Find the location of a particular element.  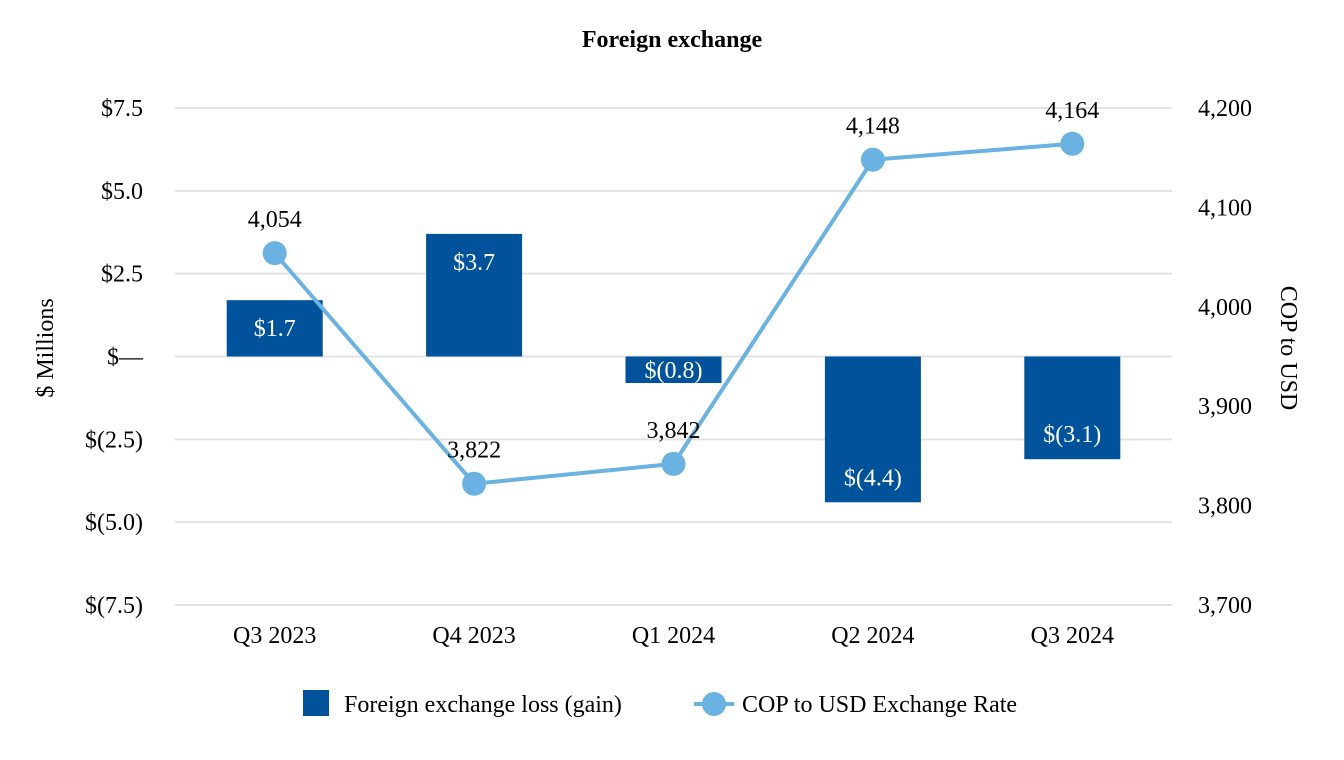

x-tick-label: Q2 2024 is located at coordinates (872, 636).